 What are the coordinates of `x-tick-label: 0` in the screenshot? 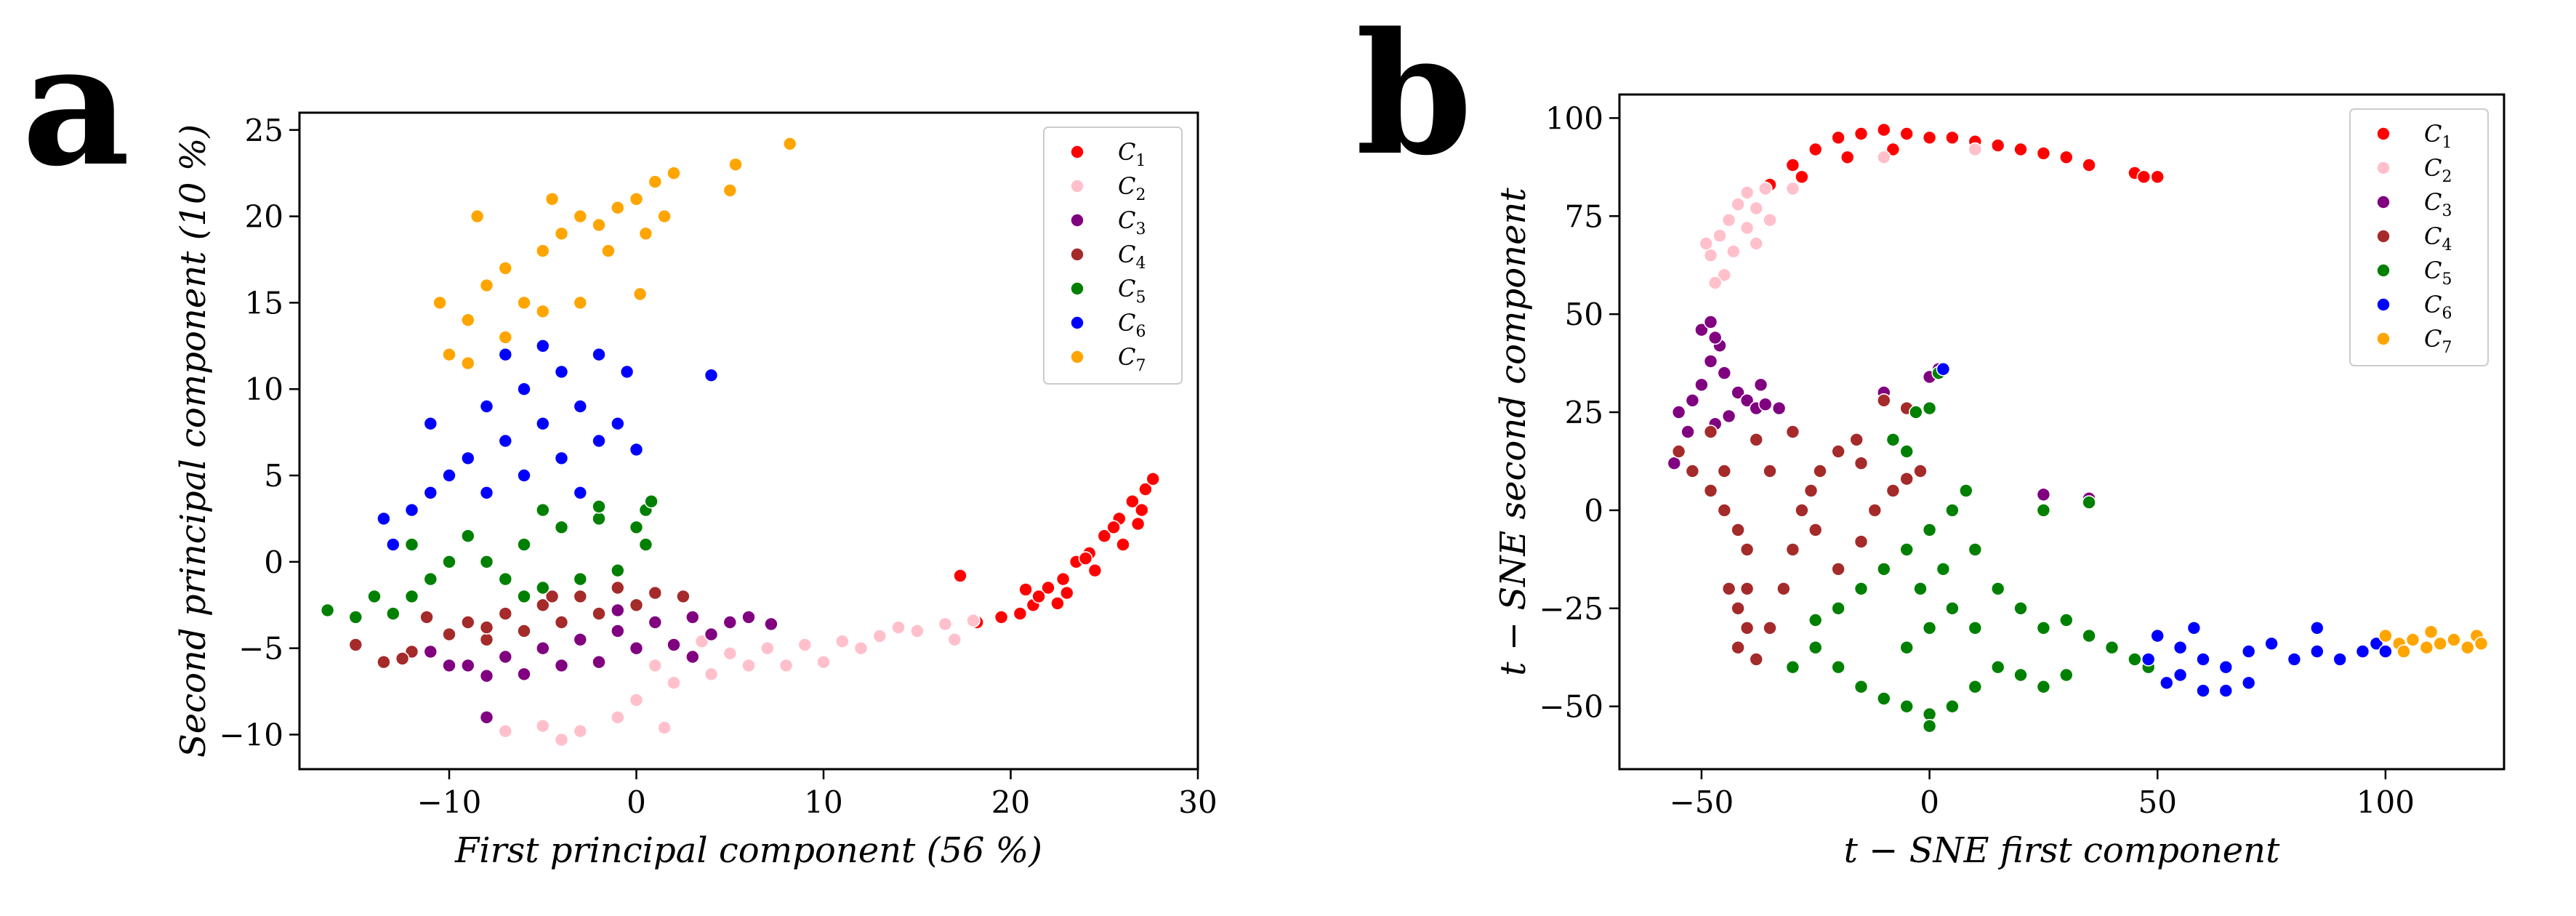 It's located at (1929, 802).